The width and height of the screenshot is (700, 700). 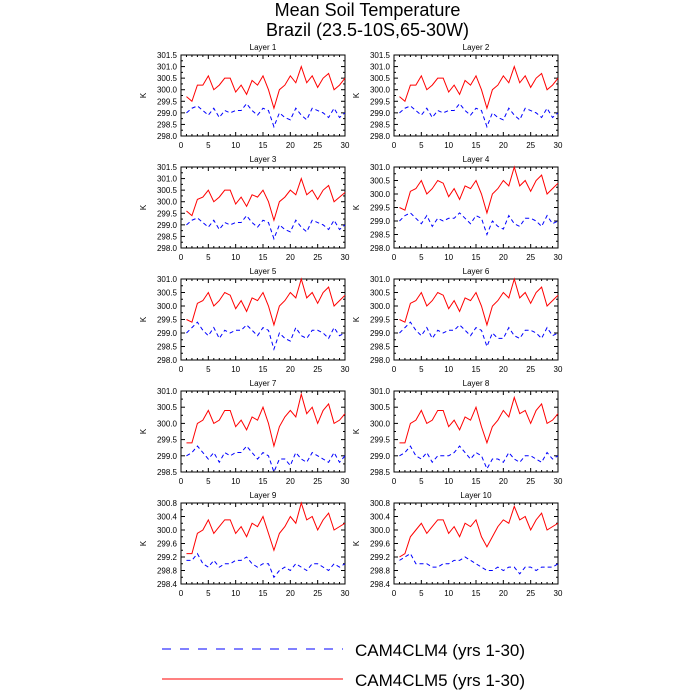 I want to click on y-tick-label: 300.4, so click(x=380, y=517).